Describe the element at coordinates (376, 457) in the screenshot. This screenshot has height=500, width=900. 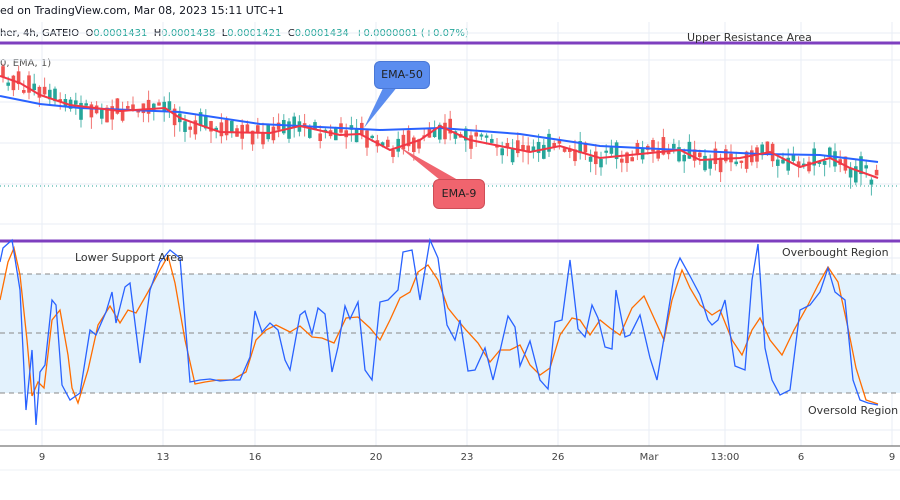
I see `x-axis-label: 20` at that location.